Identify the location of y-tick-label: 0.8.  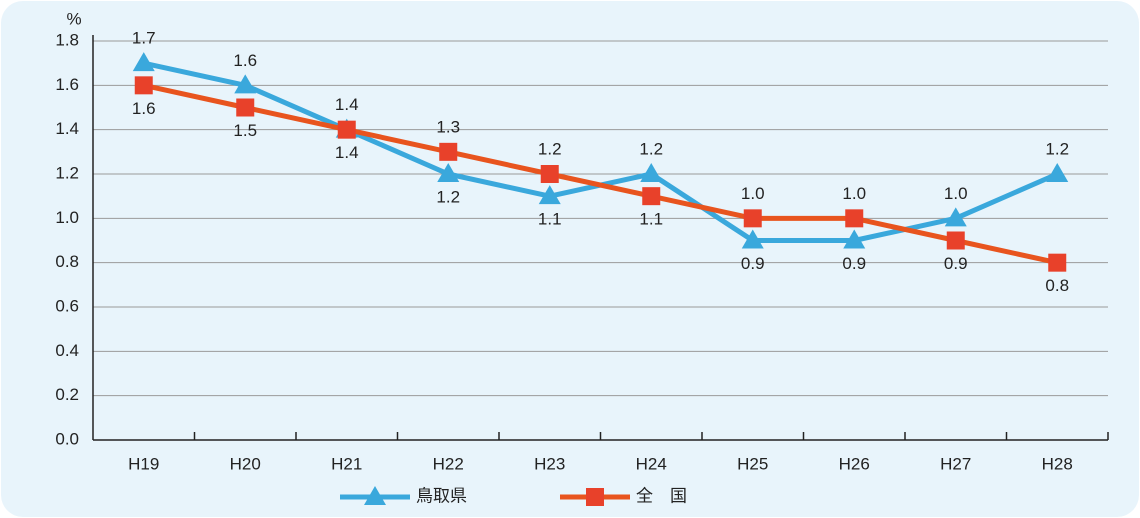
(67, 261).